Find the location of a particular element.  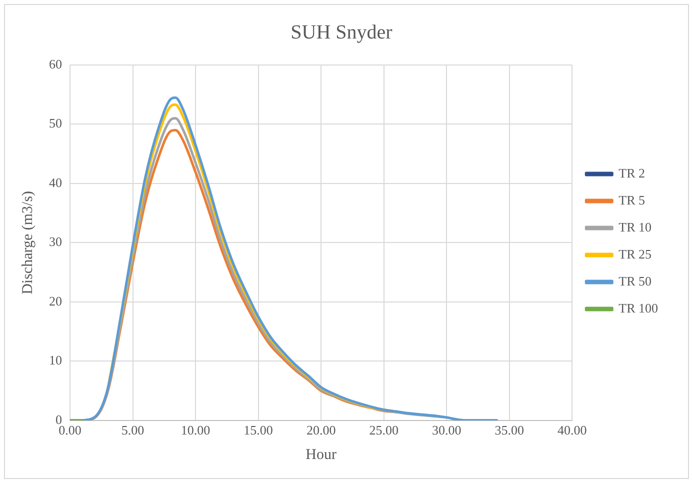

x-tick-label: 15.00 is located at coordinates (258, 430).